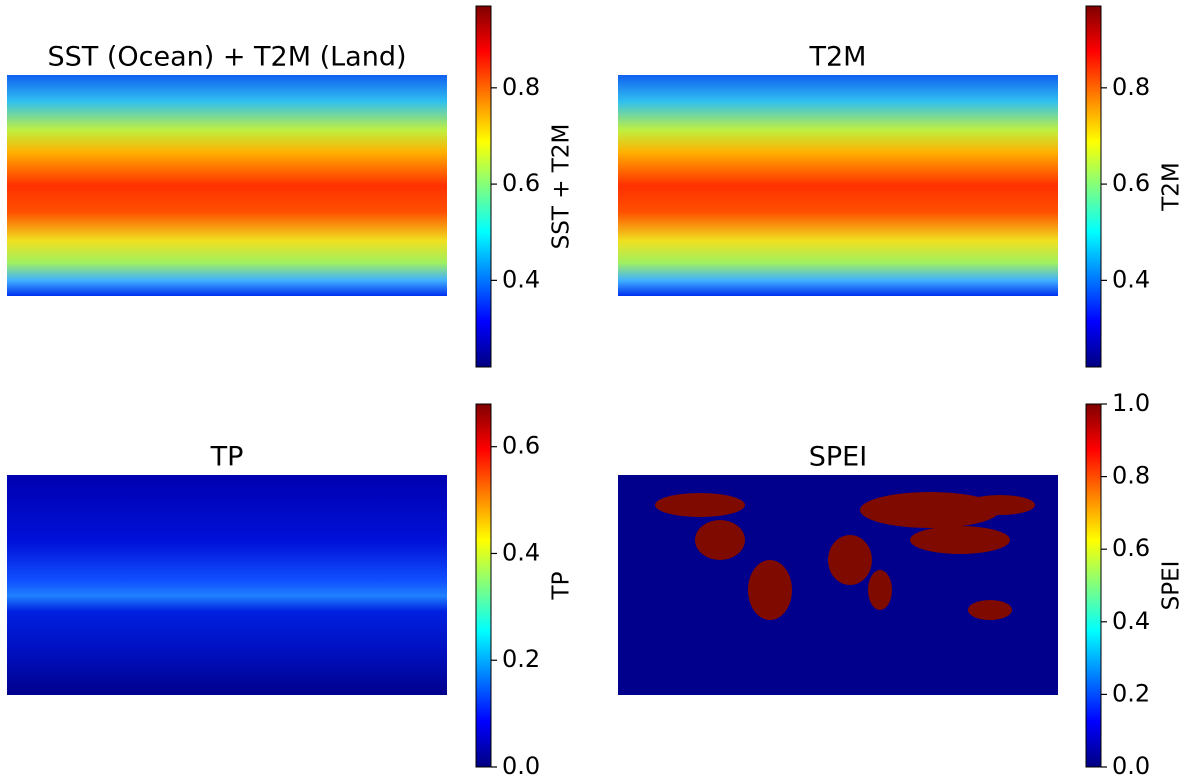 Image resolution: width=1190 pixels, height=782 pixels. I want to click on chart-title: T2M, so click(838, 57).